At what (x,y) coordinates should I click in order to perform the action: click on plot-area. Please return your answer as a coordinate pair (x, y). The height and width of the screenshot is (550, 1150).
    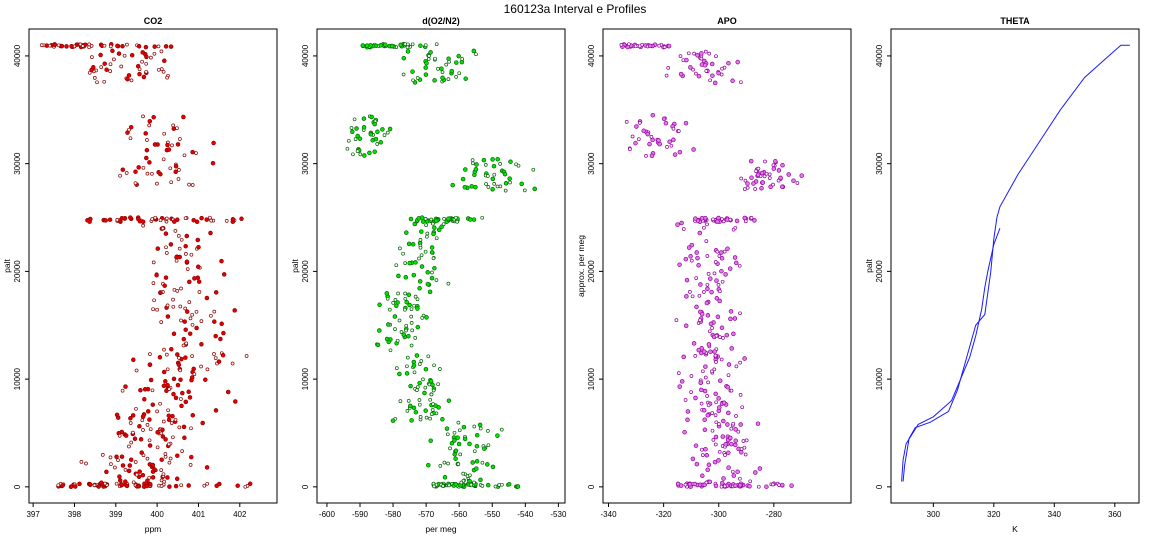
    Looking at the image, I should click on (711, 265).